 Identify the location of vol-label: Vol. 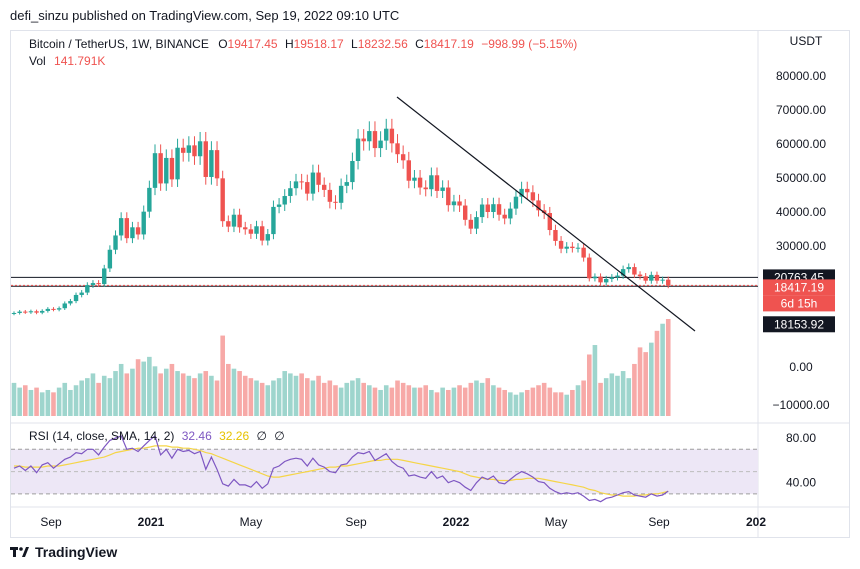
(37, 61).